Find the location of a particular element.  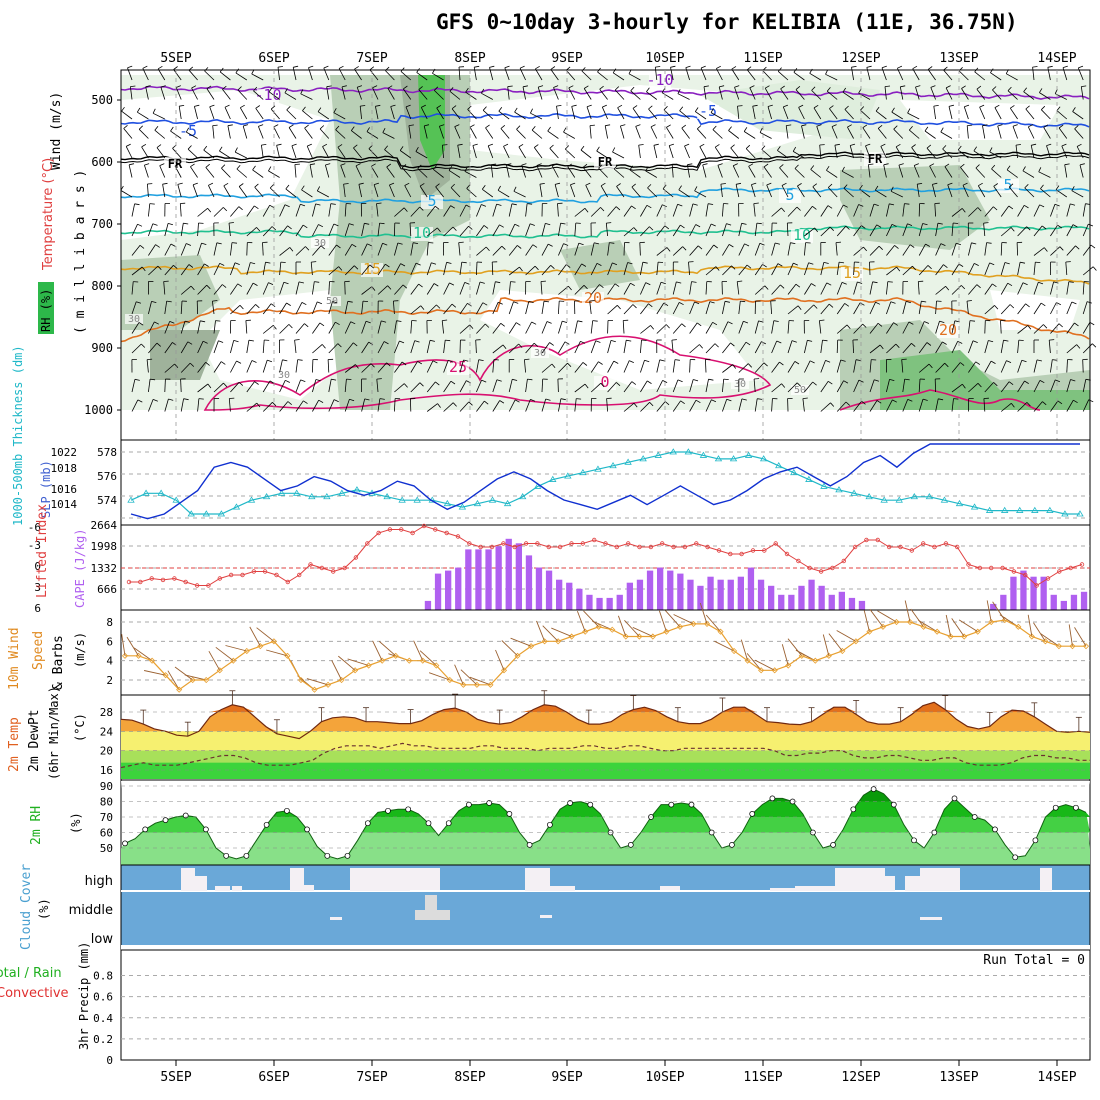

wind-speed-marker is located at coordinates (1086, 646).